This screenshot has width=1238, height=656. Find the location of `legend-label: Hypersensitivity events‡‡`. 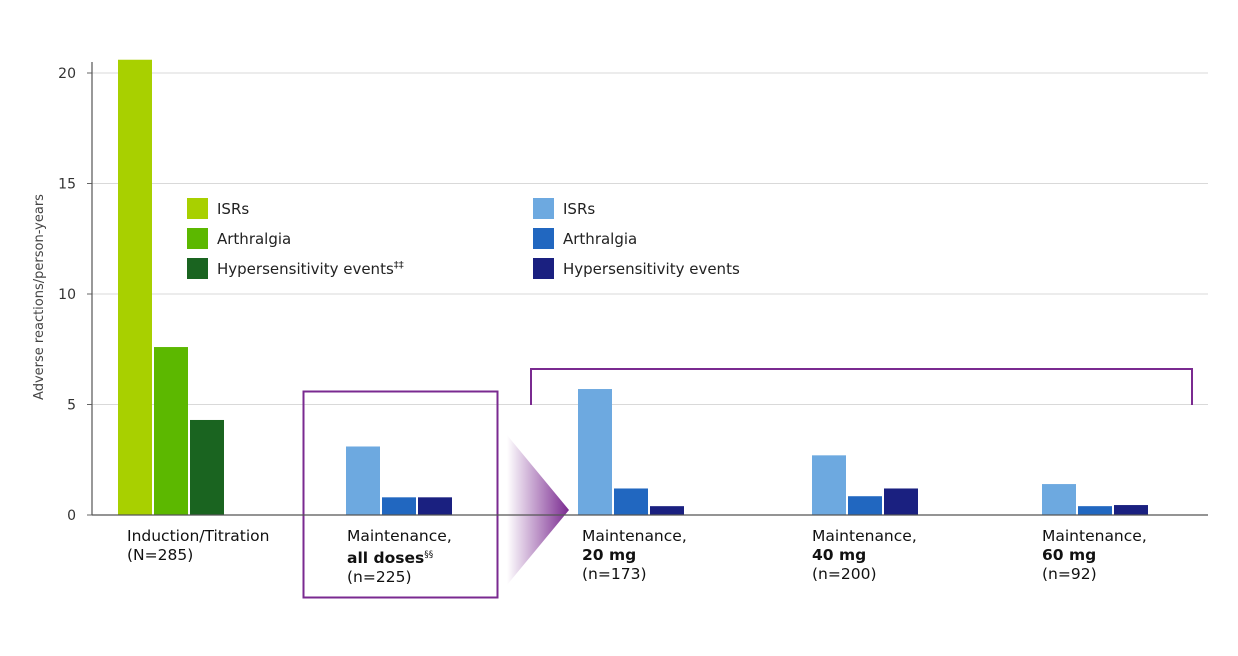

legend-label: Hypersensitivity events‡‡ is located at coordinates (310, 269).